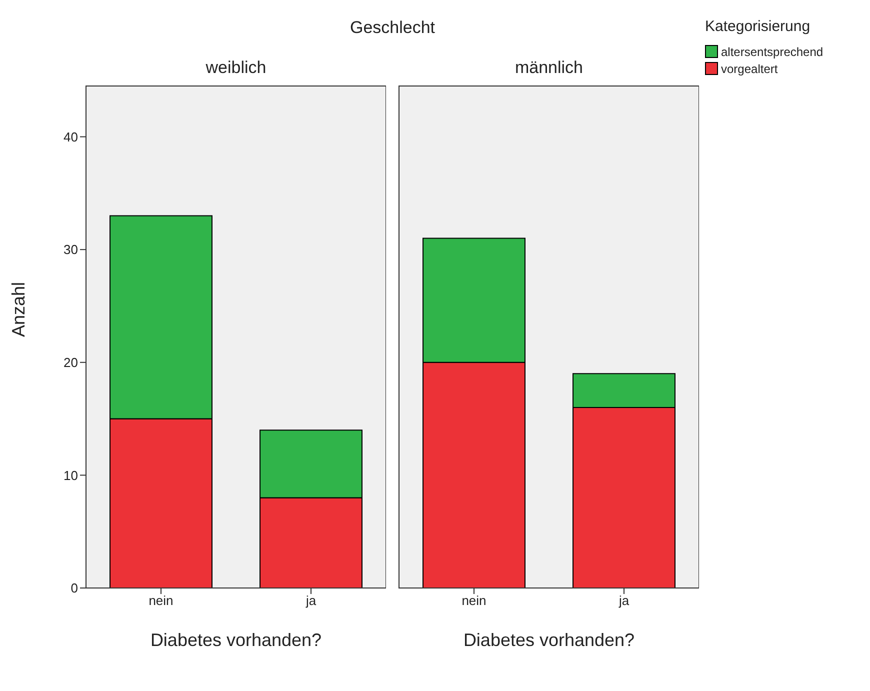 Image resolution: width=870 pixels, height=691 pixels. What do you see at coordinates (749, 69) in the screenshot?
I see `legend-label: vorgealtert` at bounding box center [749, 69].